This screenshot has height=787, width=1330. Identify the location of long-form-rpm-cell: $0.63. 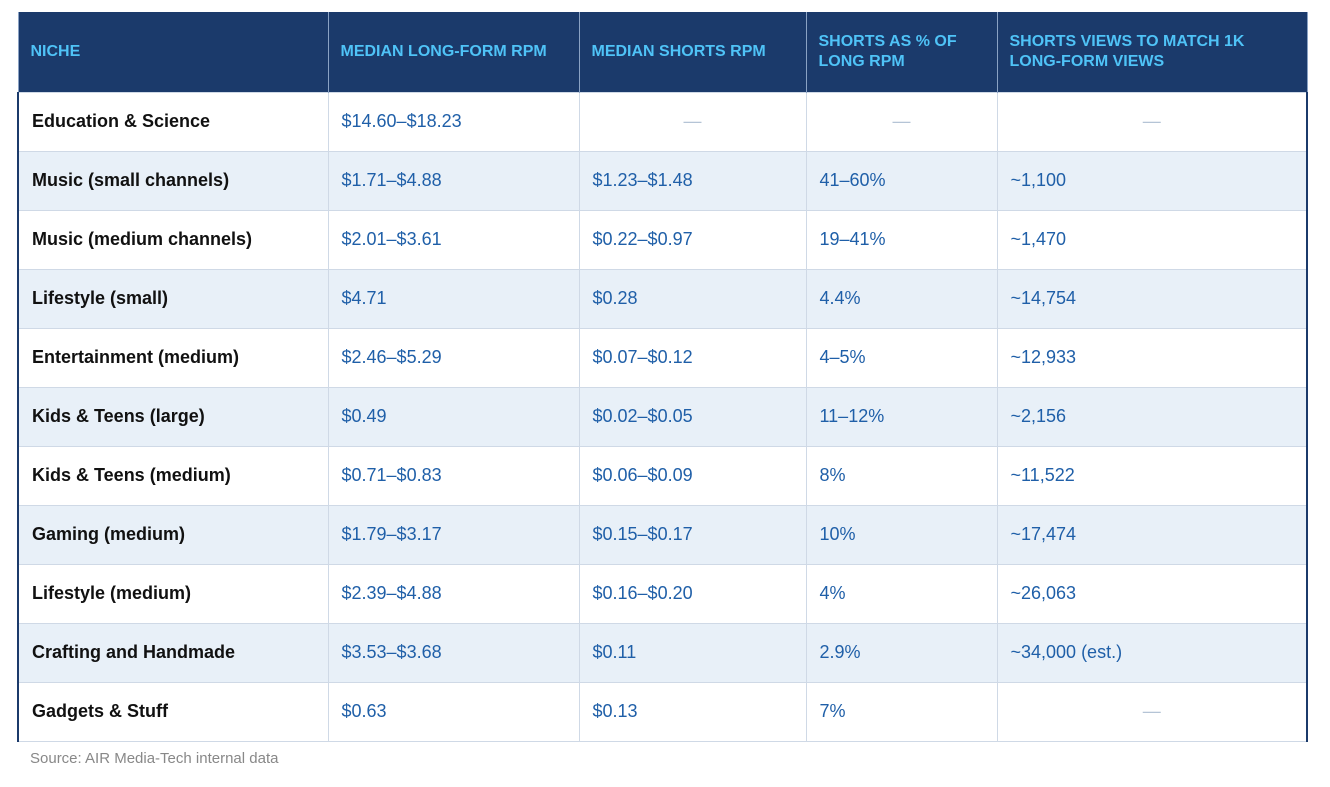
(453, 711).